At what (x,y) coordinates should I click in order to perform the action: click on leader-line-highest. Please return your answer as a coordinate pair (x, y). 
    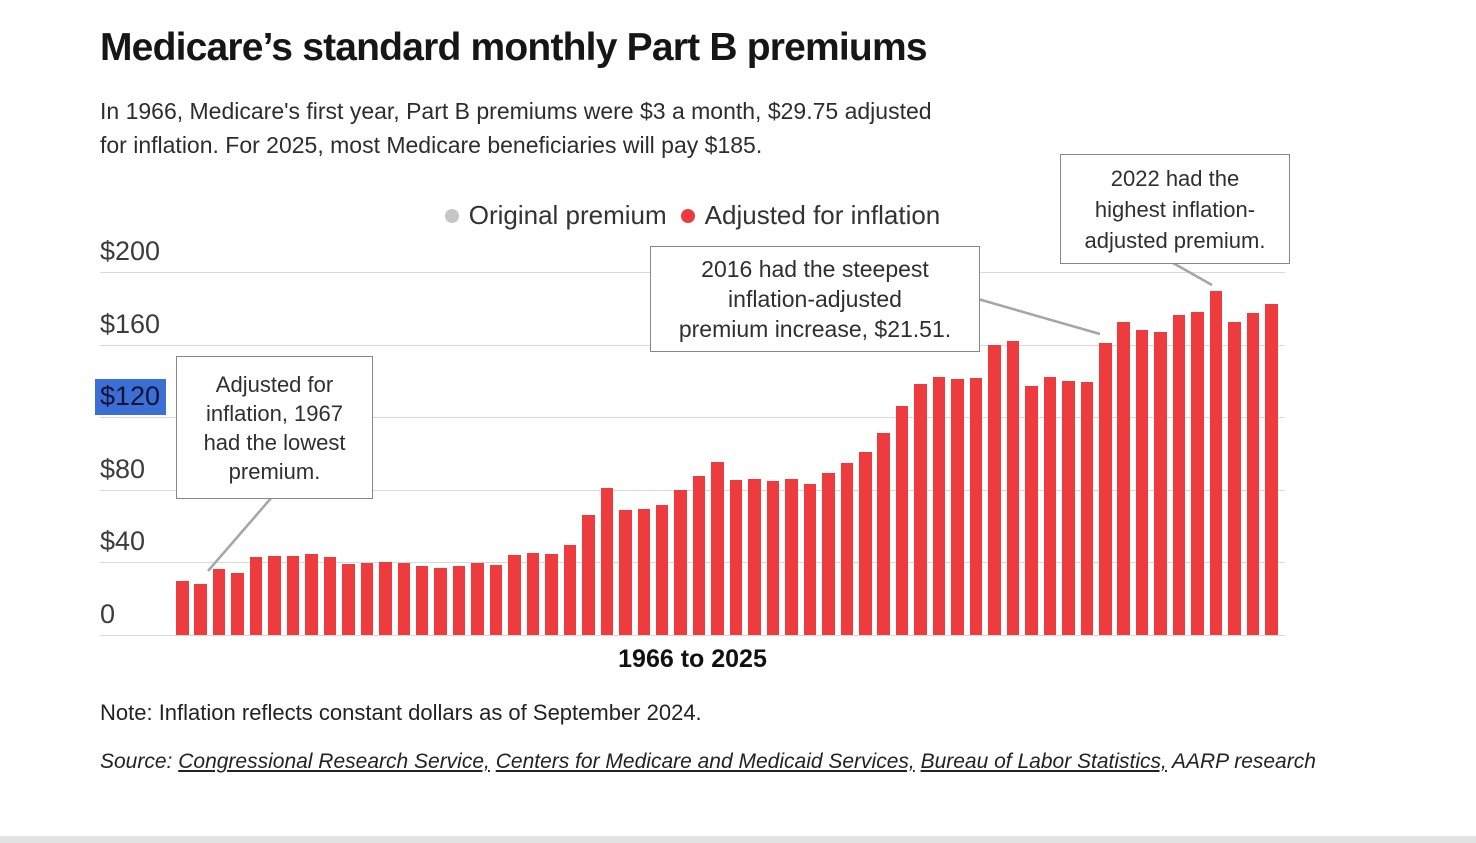
    Looking at the image, I should click on (1192, 274).